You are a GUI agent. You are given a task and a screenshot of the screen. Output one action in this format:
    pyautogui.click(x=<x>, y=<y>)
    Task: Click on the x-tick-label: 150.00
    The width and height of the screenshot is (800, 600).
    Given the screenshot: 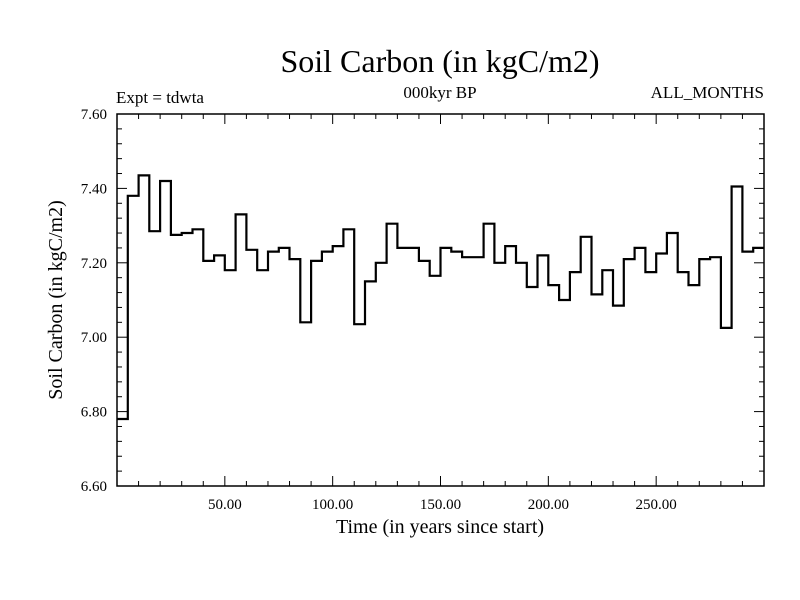 What is the action you would take?
    pyautogui.click(x=440, y=505)
    